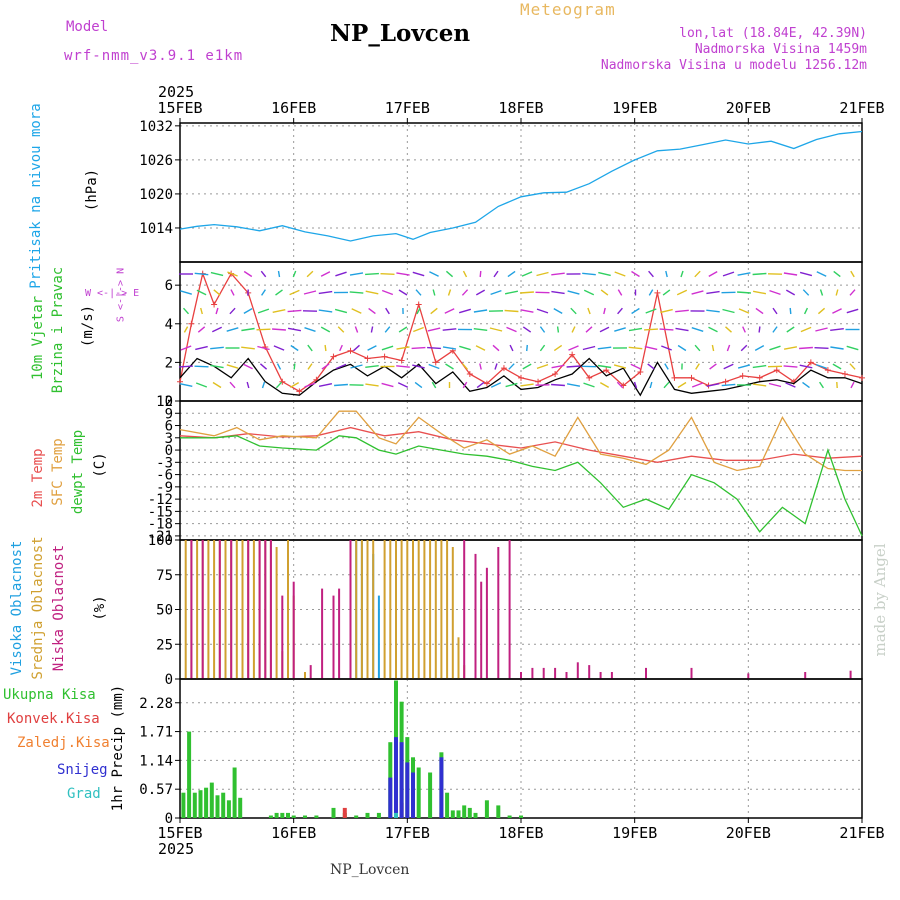  What do you see at coordinates (521, 470) in the screenshot?
I see `temperature-panel-frame` at bounding box center [521, 470].